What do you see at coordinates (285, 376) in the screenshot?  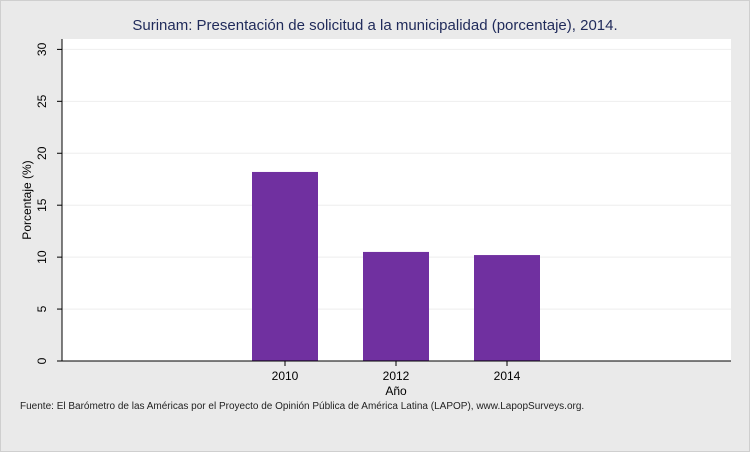 I see `x-tick-label: 2010` at bounding box center [285, 376].